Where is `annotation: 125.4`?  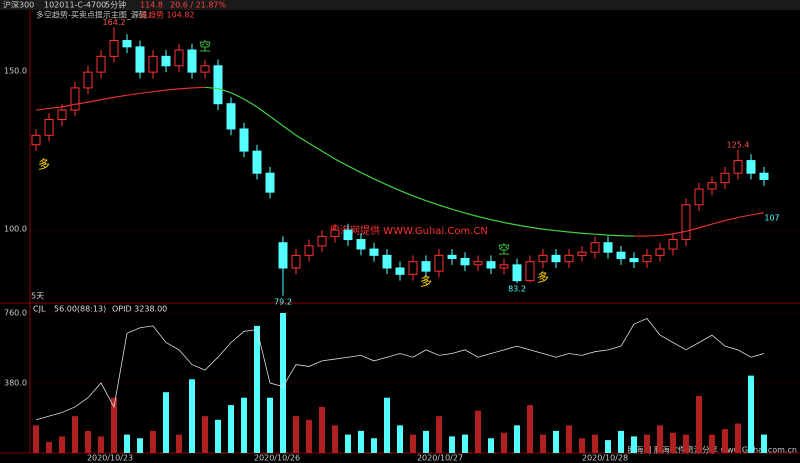 annotation: 125.4 is located at coordinates (738, 144).